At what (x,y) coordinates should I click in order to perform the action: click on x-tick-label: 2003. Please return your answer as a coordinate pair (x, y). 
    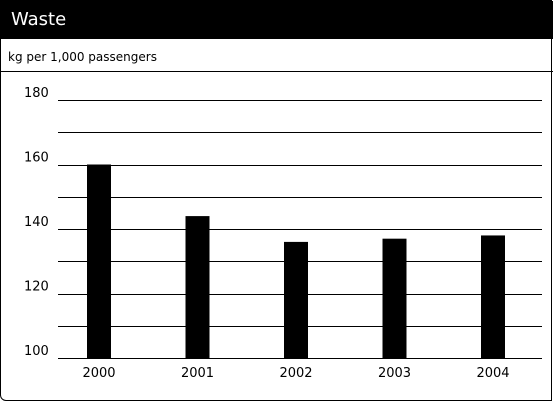
    Looking at the image, I should click on (394, 373).